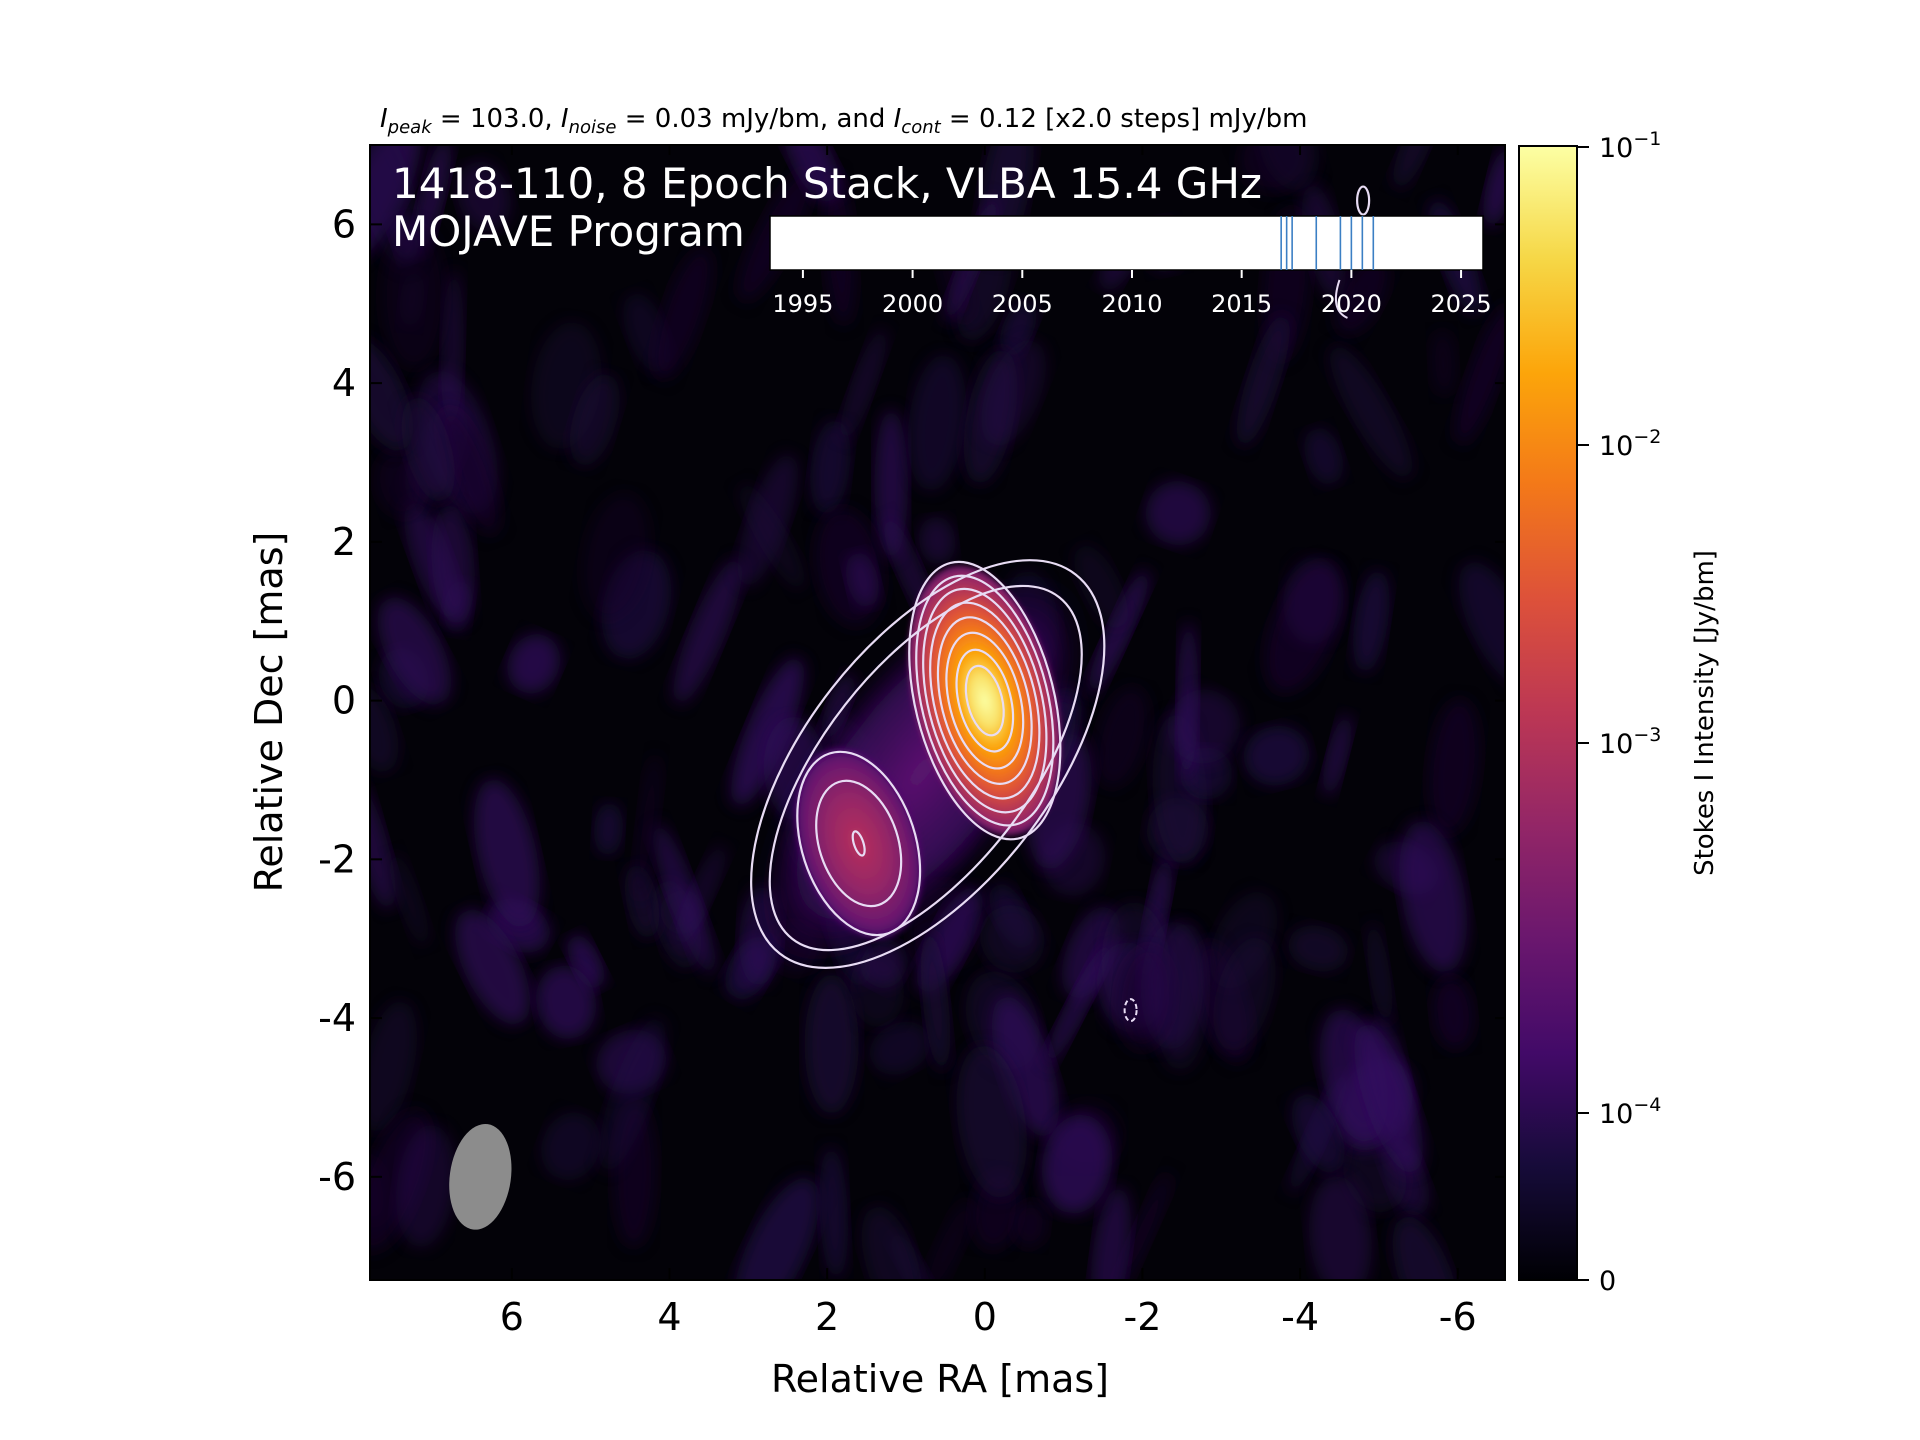 This screenshot has height=1440, width=1920. What do you see at coordinates (669, 1317) in the screenshot?
I see `x-tick-label: 4` at bounding box center [669, 1317].